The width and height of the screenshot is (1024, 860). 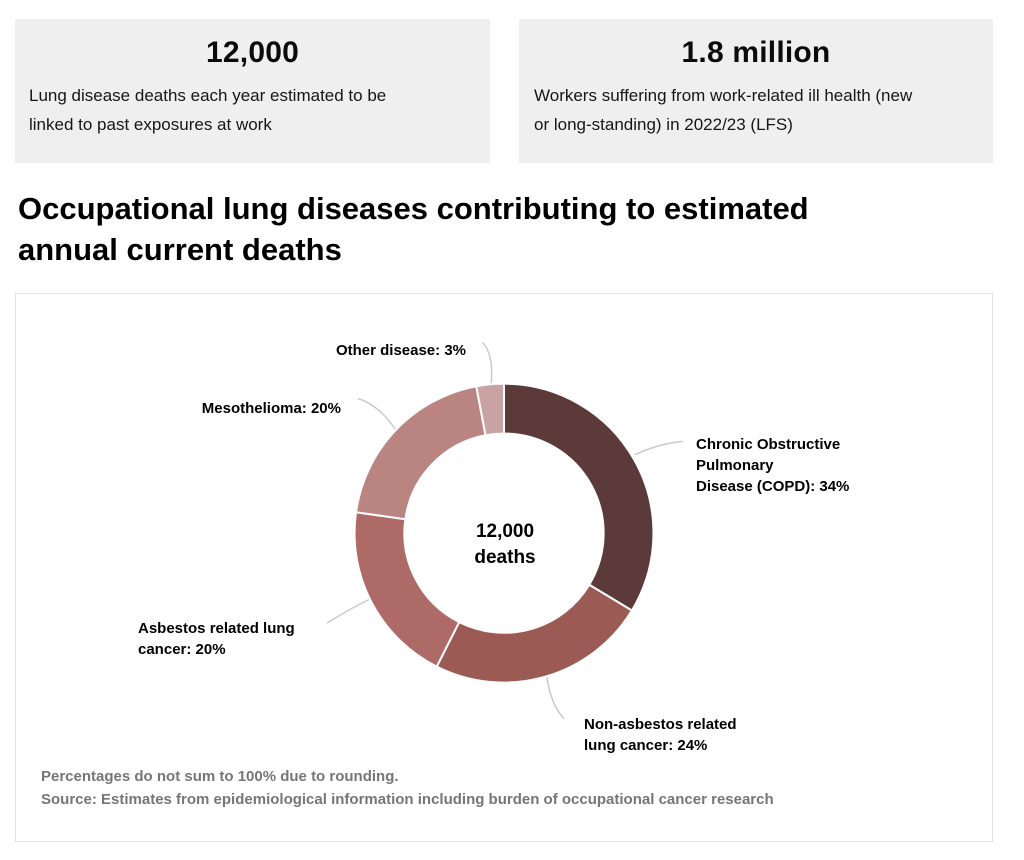 What do you see at coordinates (377, 414) in the screenshot?
I see `leader-line-mesothelioma` at bounding box center [377, 414].